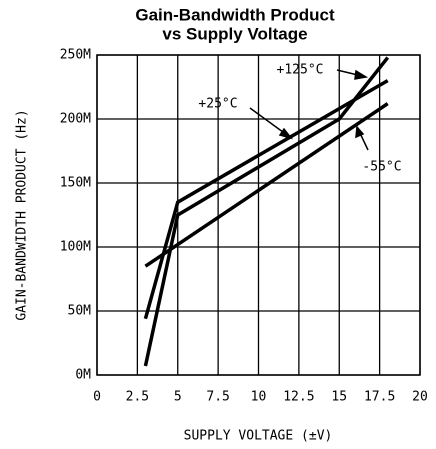 The width and height of the screenshot is (436, 449). I want to click on y-tick-label: 200M, so click(75, 119).